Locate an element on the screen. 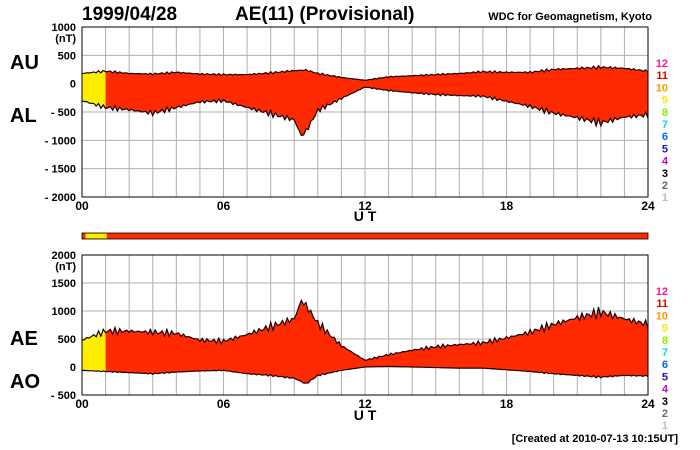 The width and height of the screenshot is (700, 450). series-line-ae is located at coordinates (365, 330).